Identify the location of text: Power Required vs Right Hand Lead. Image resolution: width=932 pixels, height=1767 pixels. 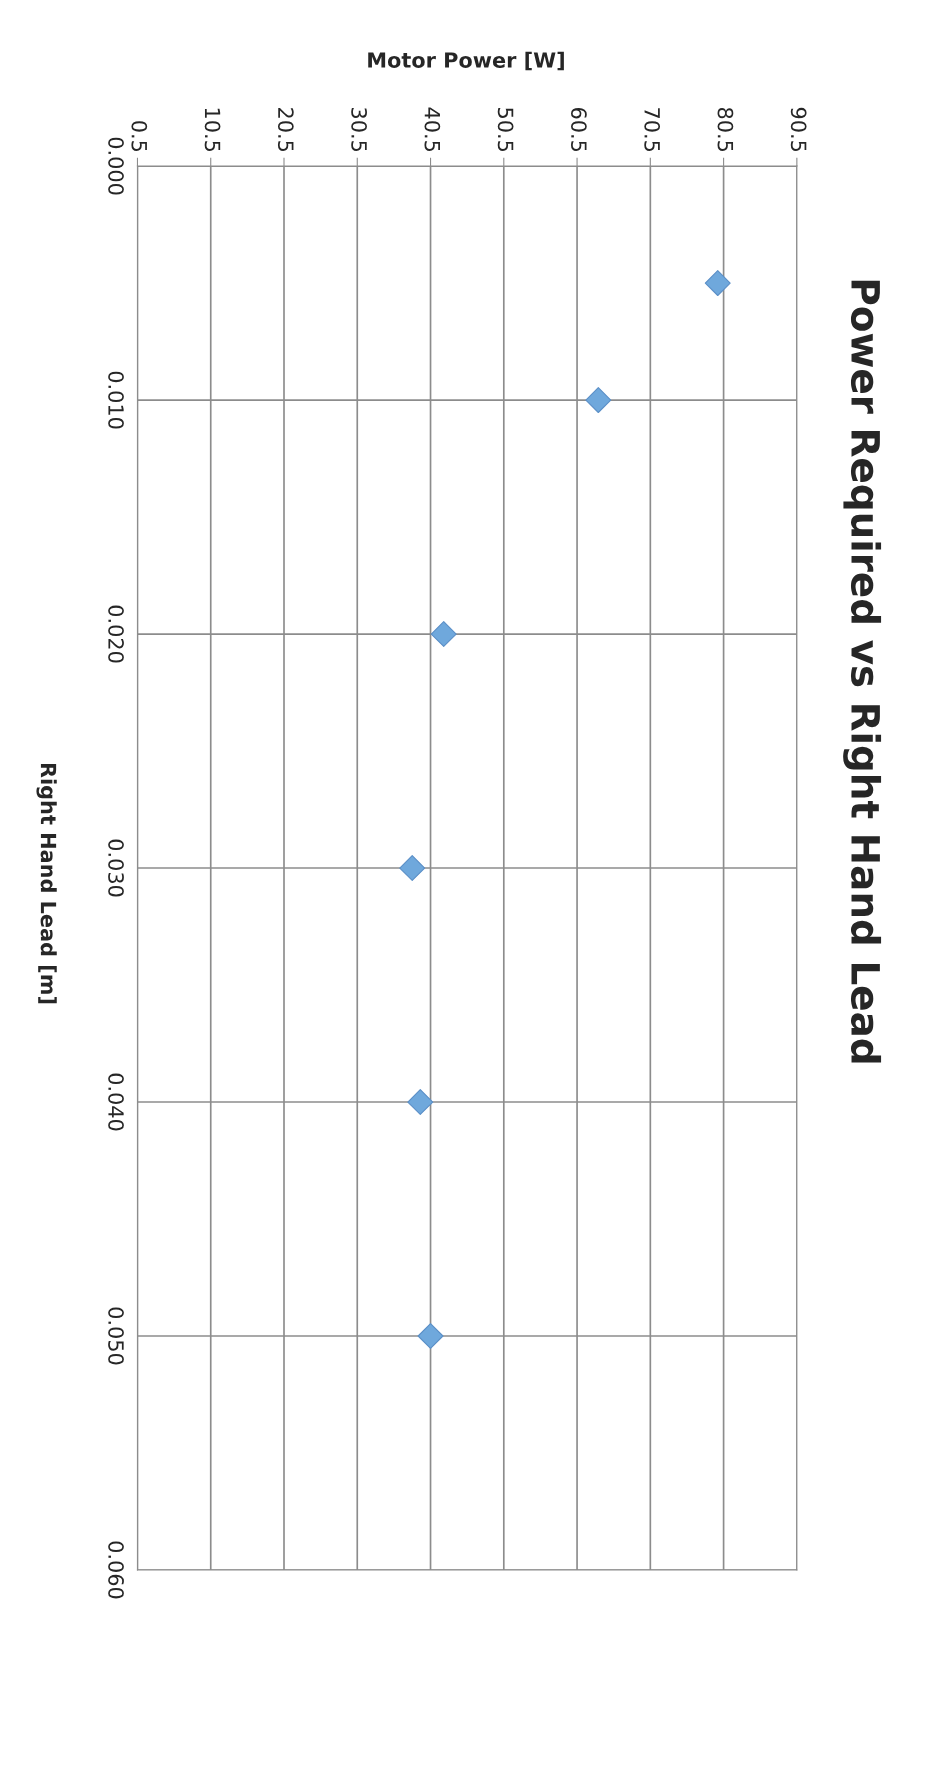
(862, 671).